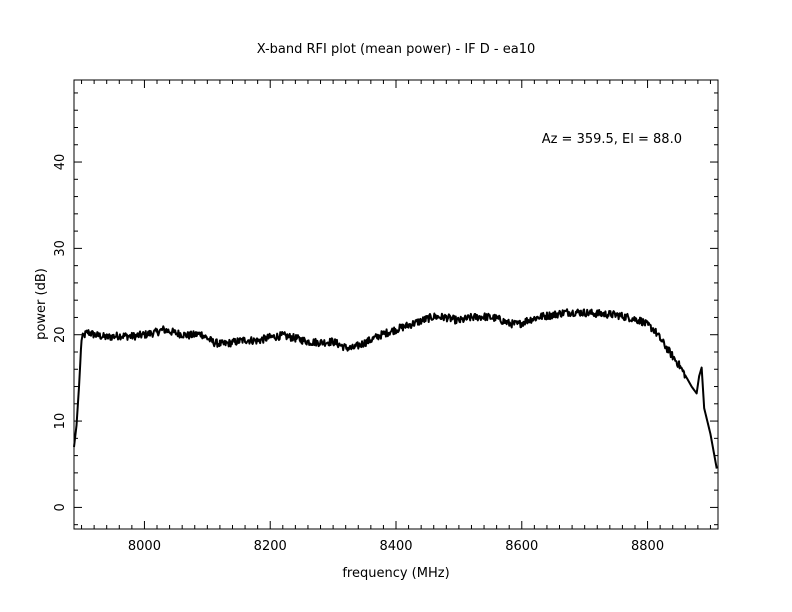  I want to click on y-tick-label: 30, so click(60, 248).